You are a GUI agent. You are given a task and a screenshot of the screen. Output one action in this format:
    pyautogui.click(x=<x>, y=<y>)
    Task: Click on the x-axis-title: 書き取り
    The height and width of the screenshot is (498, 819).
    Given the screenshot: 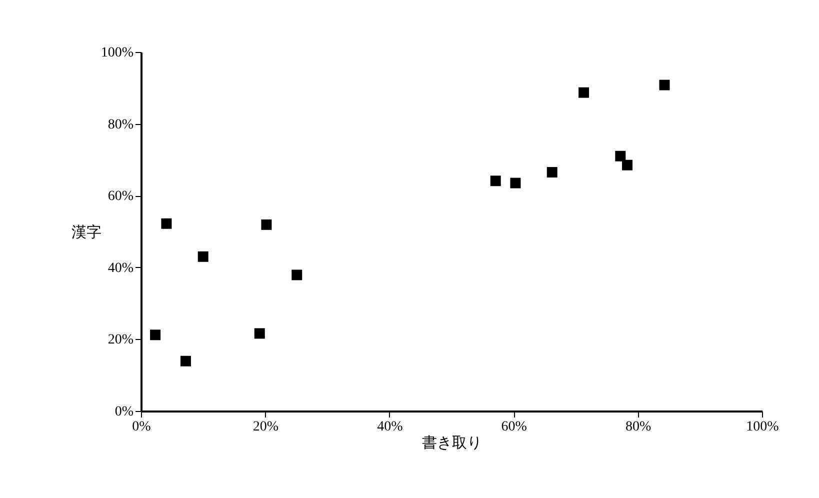 What is the action you would take?
    pyautogui.click(x=452, y=443)
    